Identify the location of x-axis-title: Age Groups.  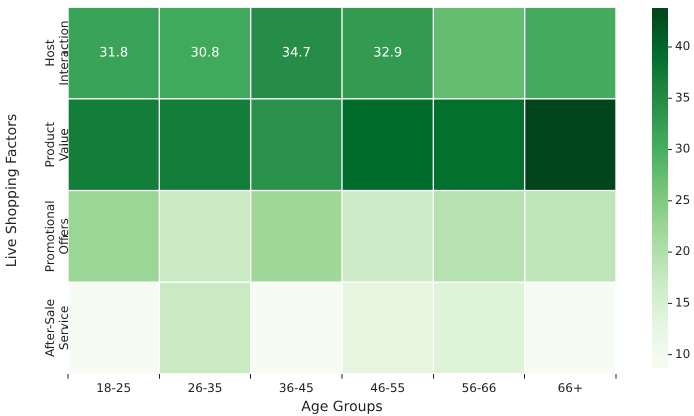
(342, 407).